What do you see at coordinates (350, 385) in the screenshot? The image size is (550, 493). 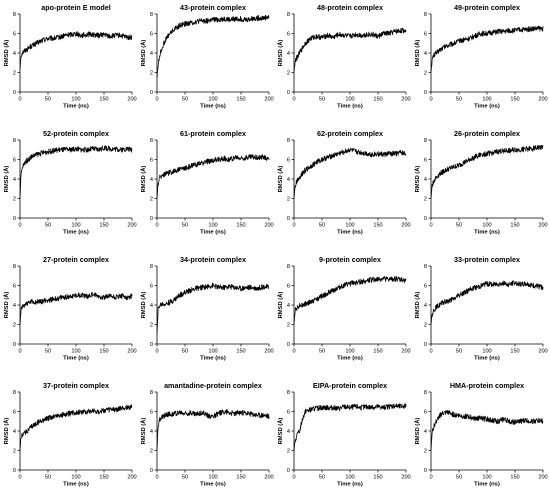 I see `chart-title: EIPA-protein complex` at bounding box center [350, 385].